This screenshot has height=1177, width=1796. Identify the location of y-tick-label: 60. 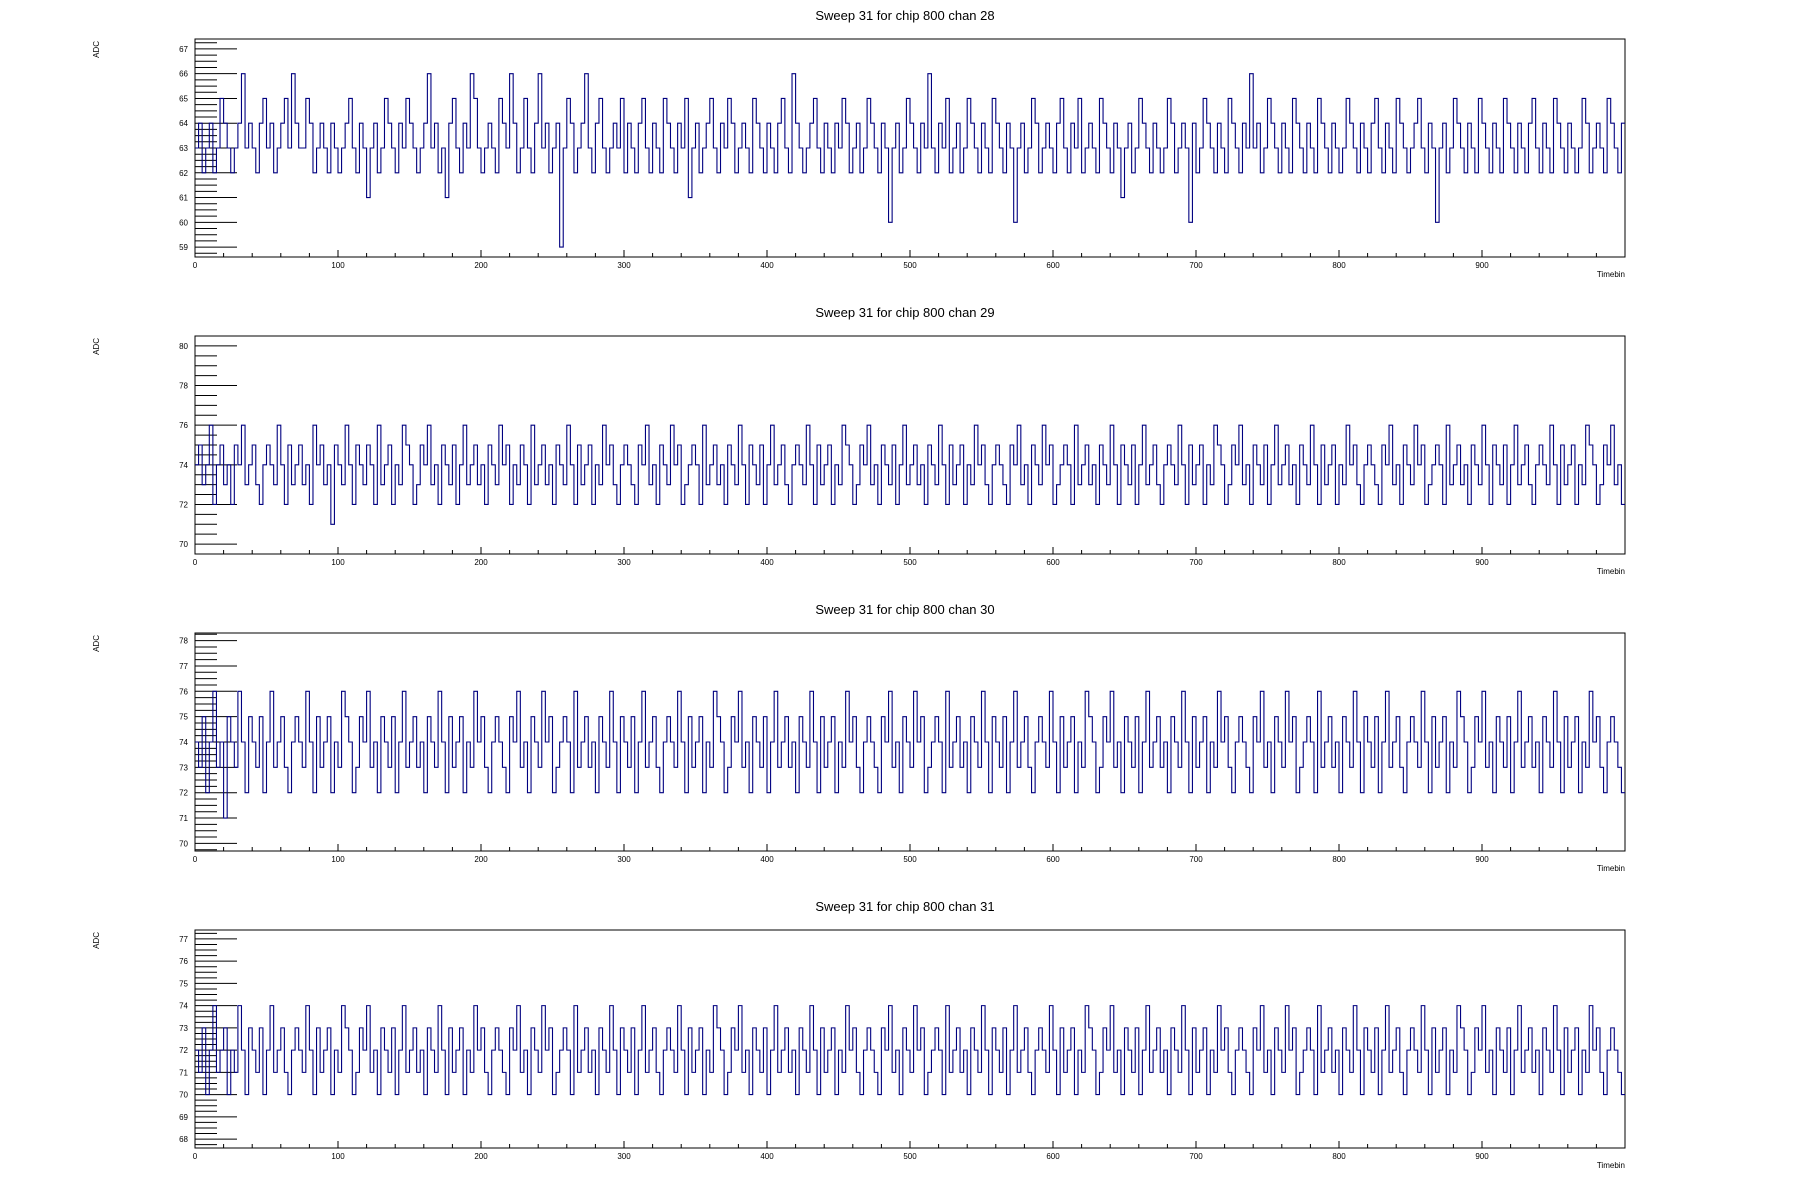
(183, 222).